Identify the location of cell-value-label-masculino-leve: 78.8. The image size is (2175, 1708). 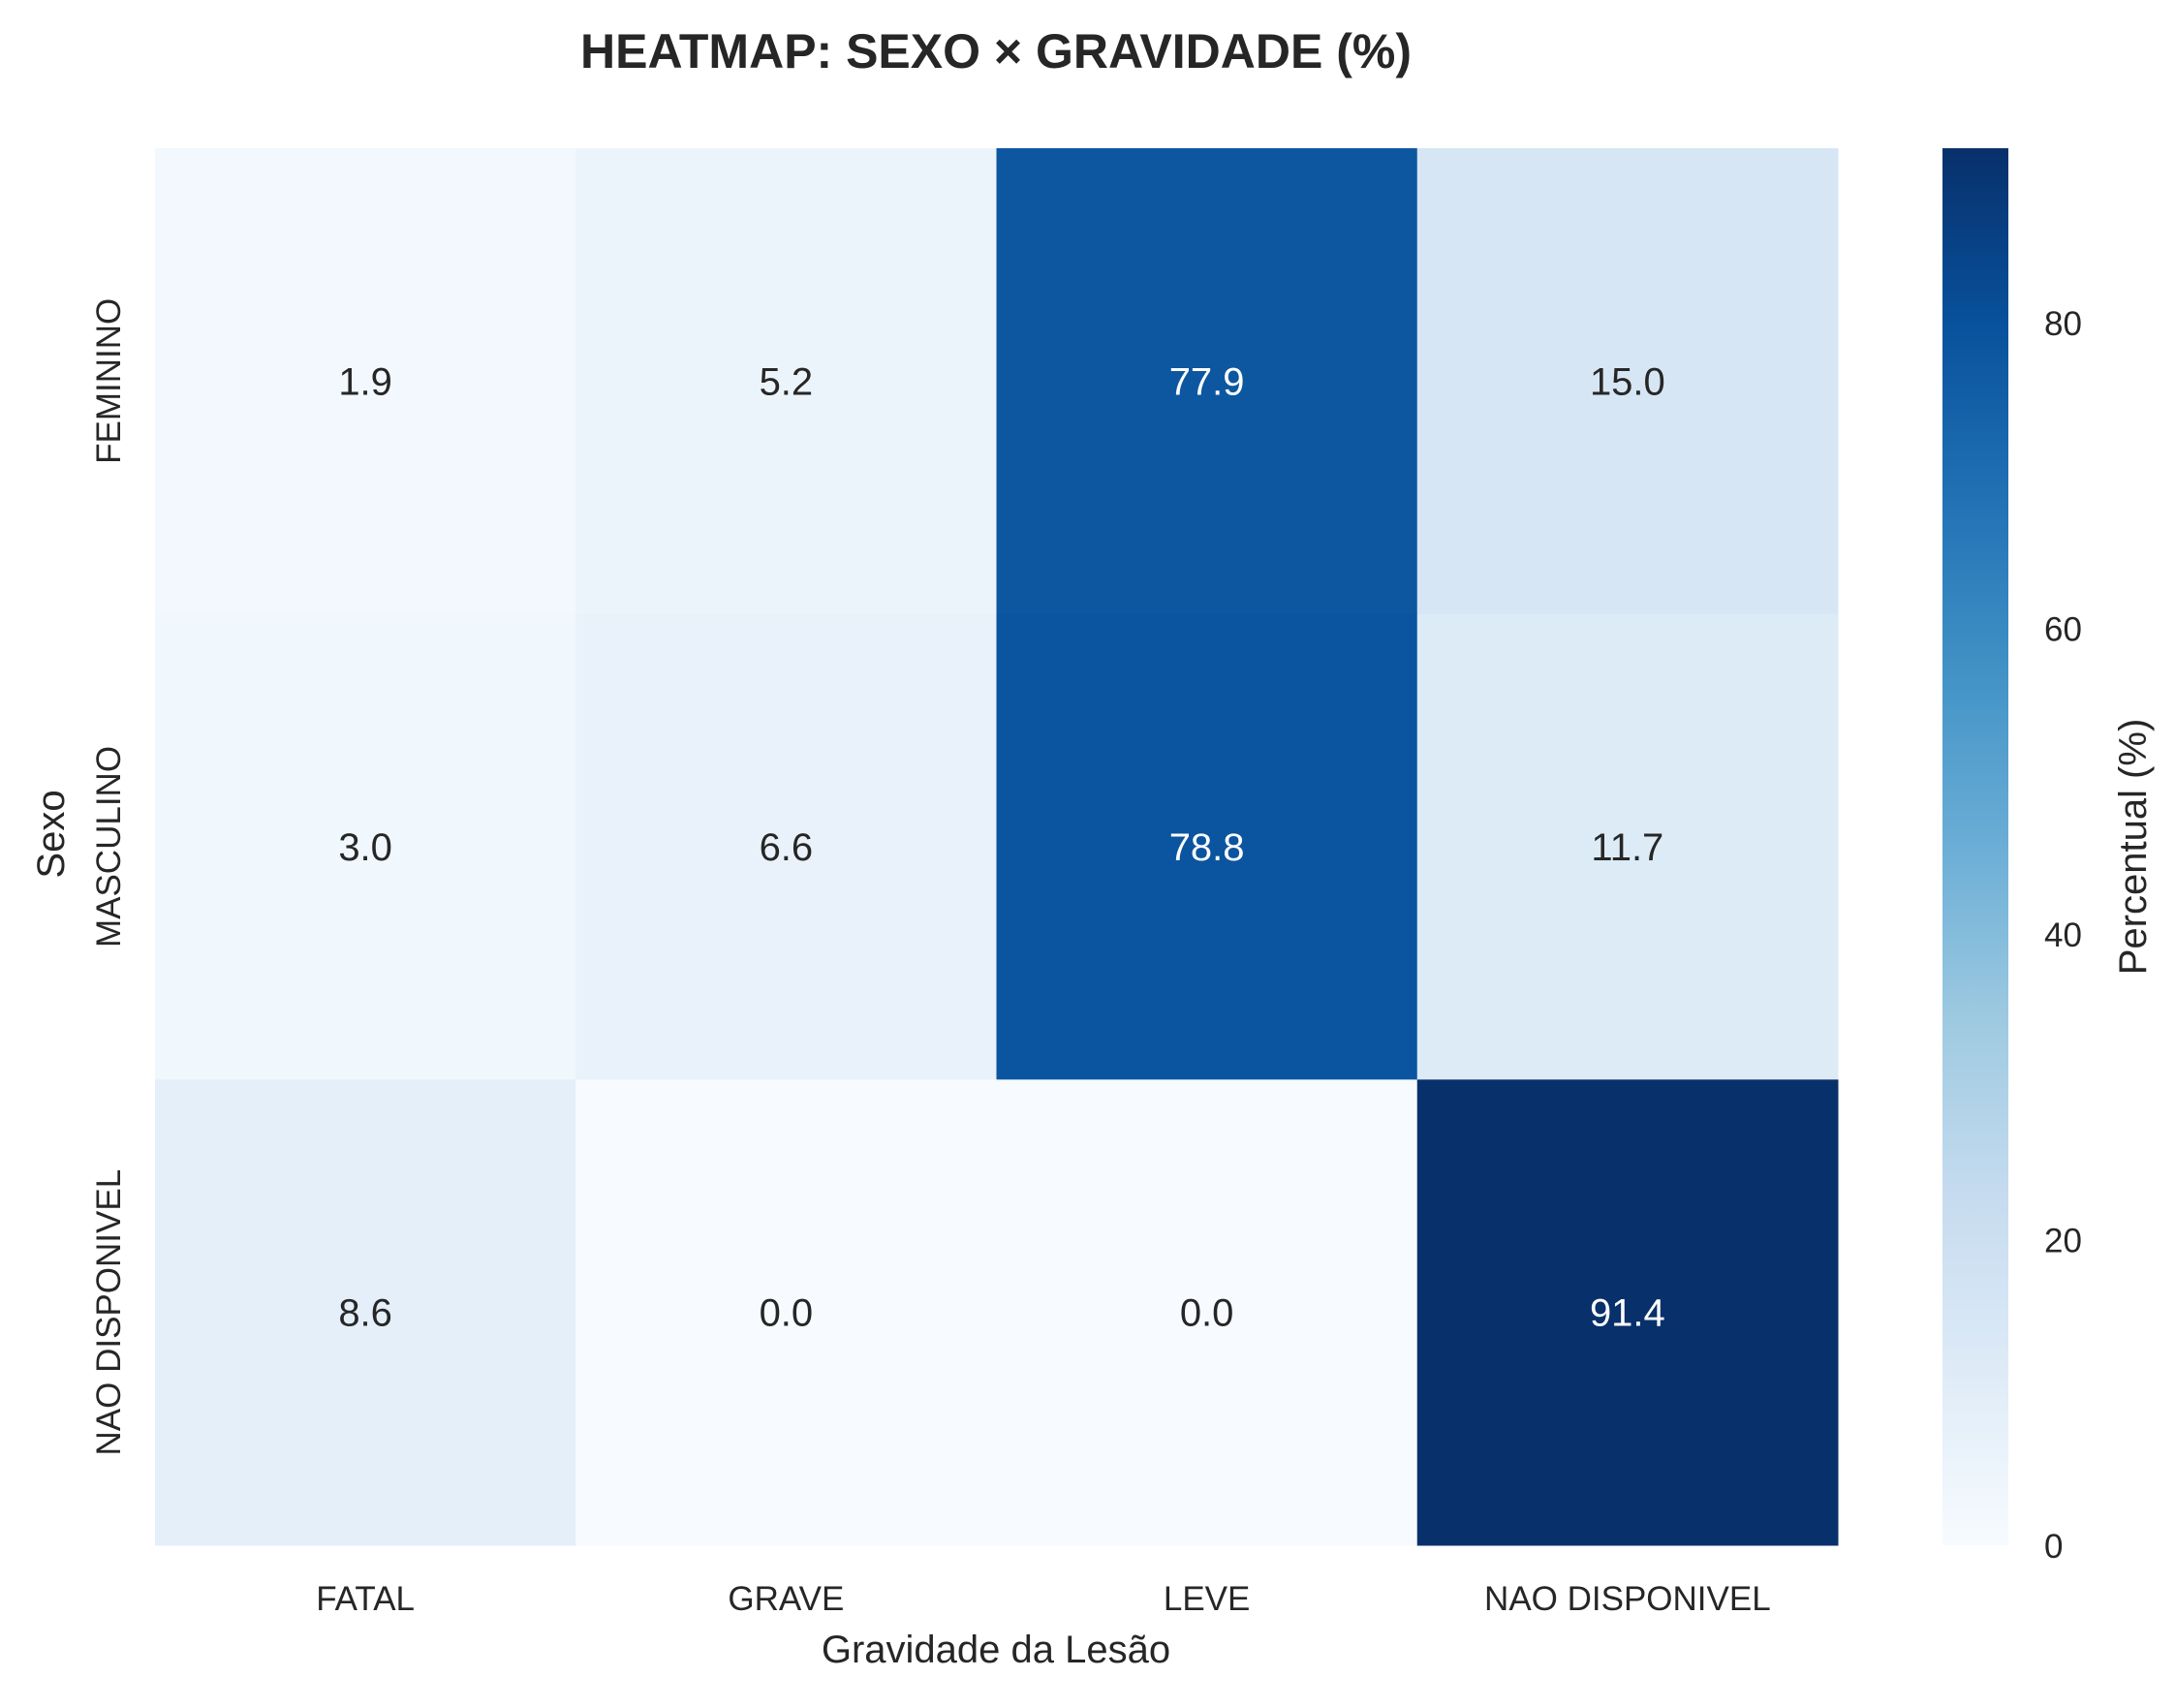
(1207, 847).